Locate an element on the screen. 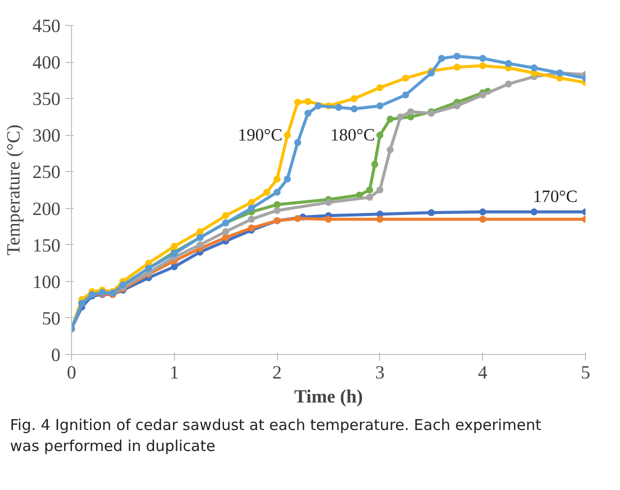 This screenshot has width=620, height=490. y-tick-label: 50 is located at coordinates (51, 319).